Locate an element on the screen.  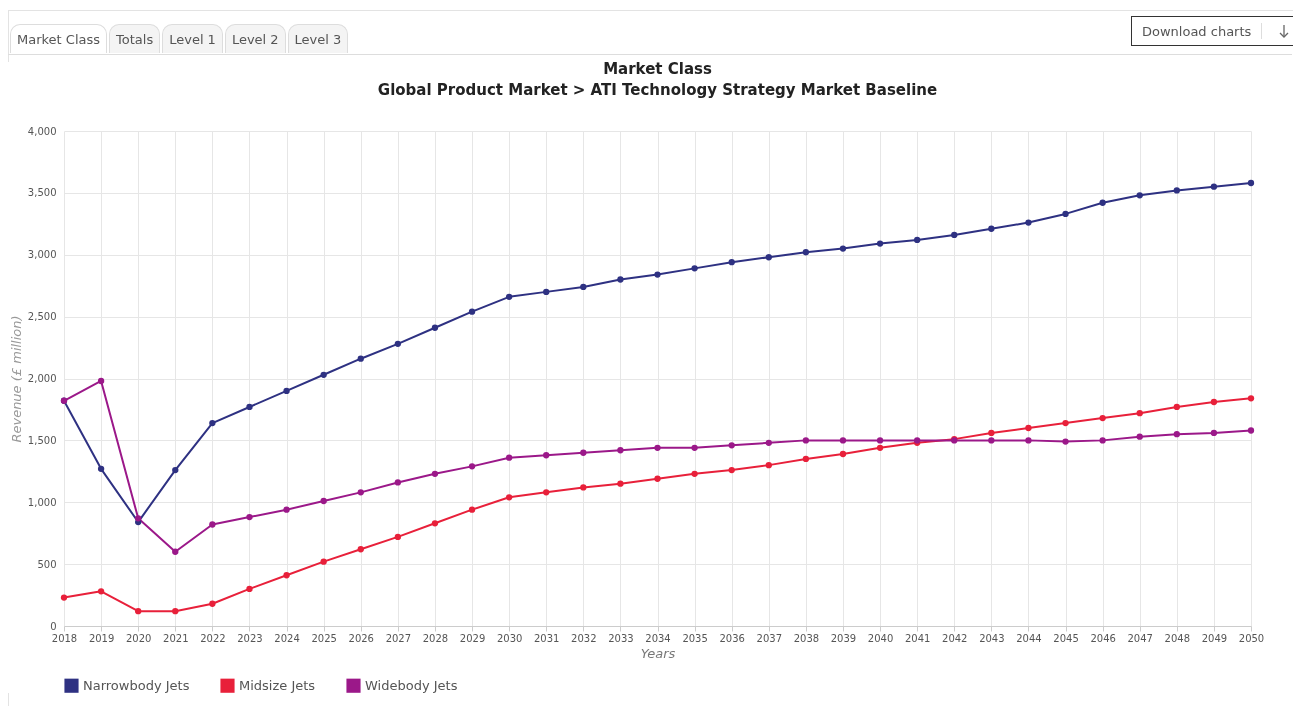
x-tick-label: 2034 is located at coordinates (658, 638).